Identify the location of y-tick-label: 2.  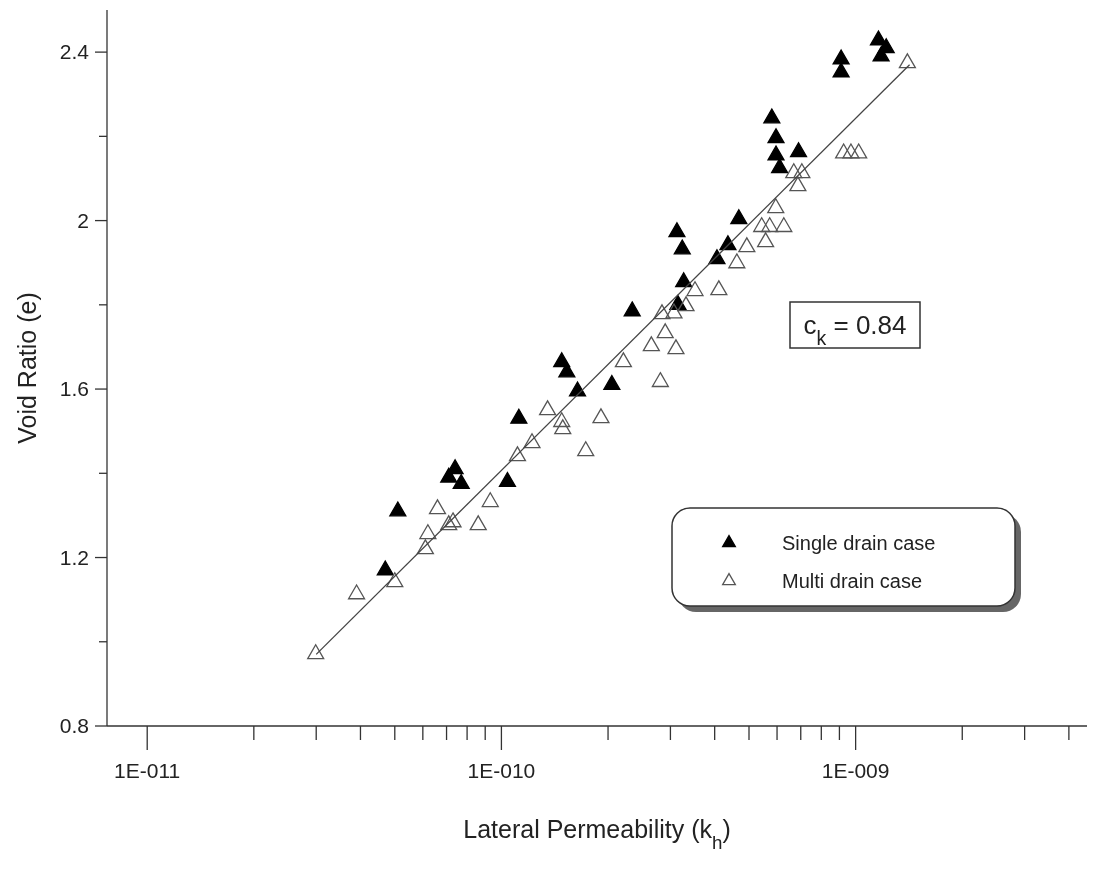
(83, 220).